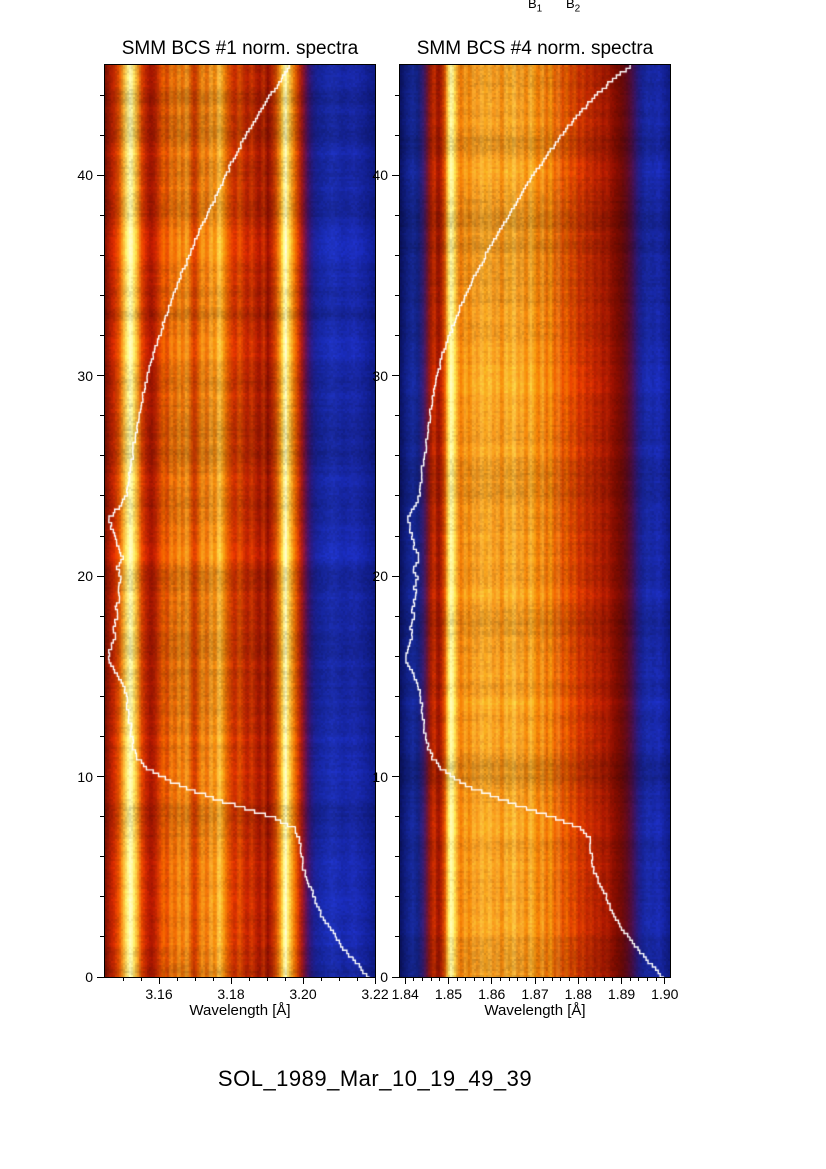 This screenshot has height=1169, width=826. I want to click on x-tick-label: 1.90, so click(665, 994).